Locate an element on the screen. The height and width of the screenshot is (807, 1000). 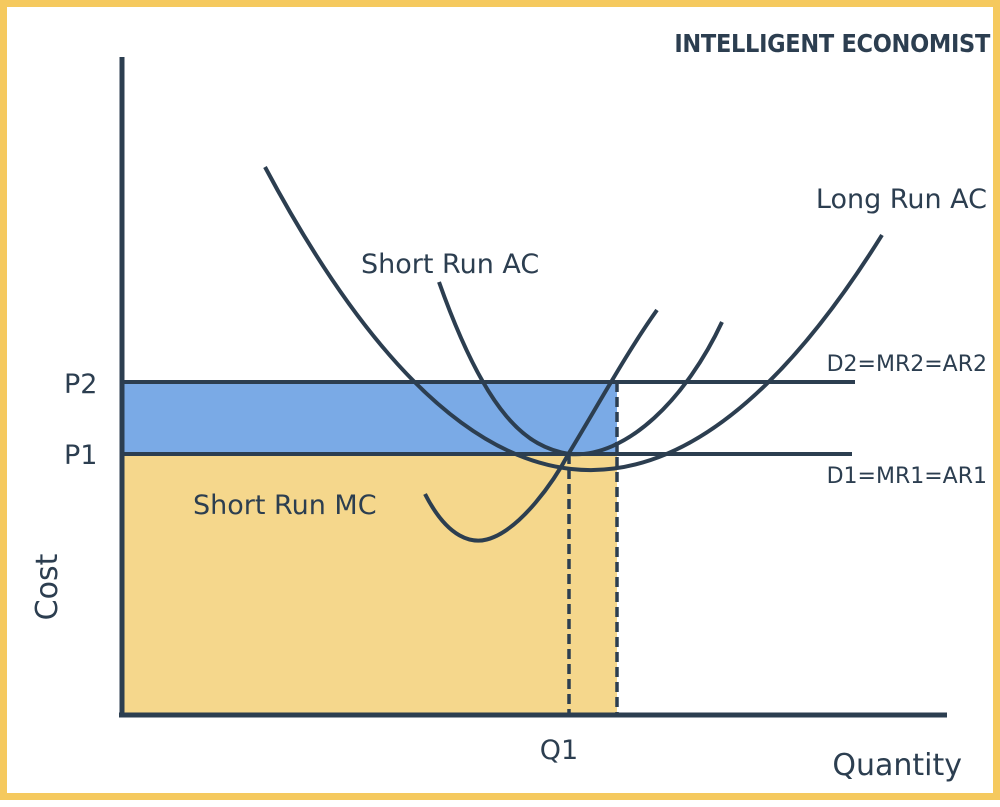
demand-low-label: D1=MR1=AR1 is located at coordinates (907, 476).